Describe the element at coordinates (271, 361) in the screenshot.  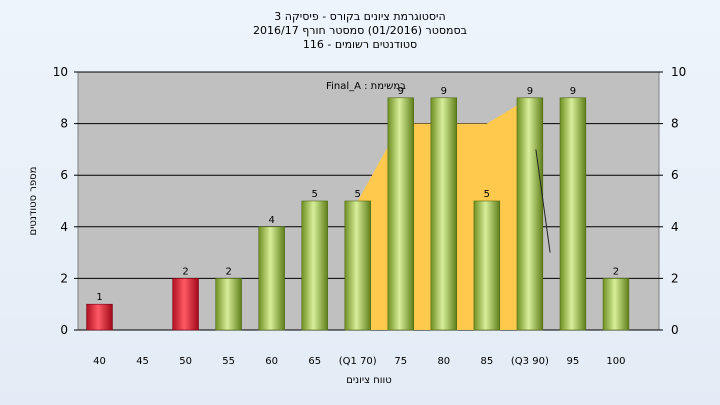
I see `x-tick-label: 60` at that location.